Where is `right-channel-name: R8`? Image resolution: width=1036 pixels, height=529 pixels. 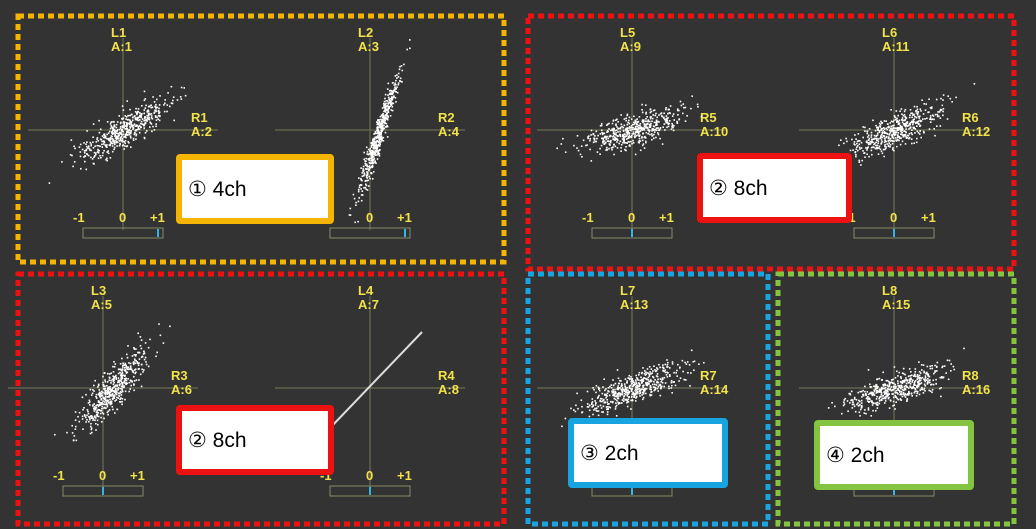
right-channel-name: R8 is located at coordinates (970, 375).